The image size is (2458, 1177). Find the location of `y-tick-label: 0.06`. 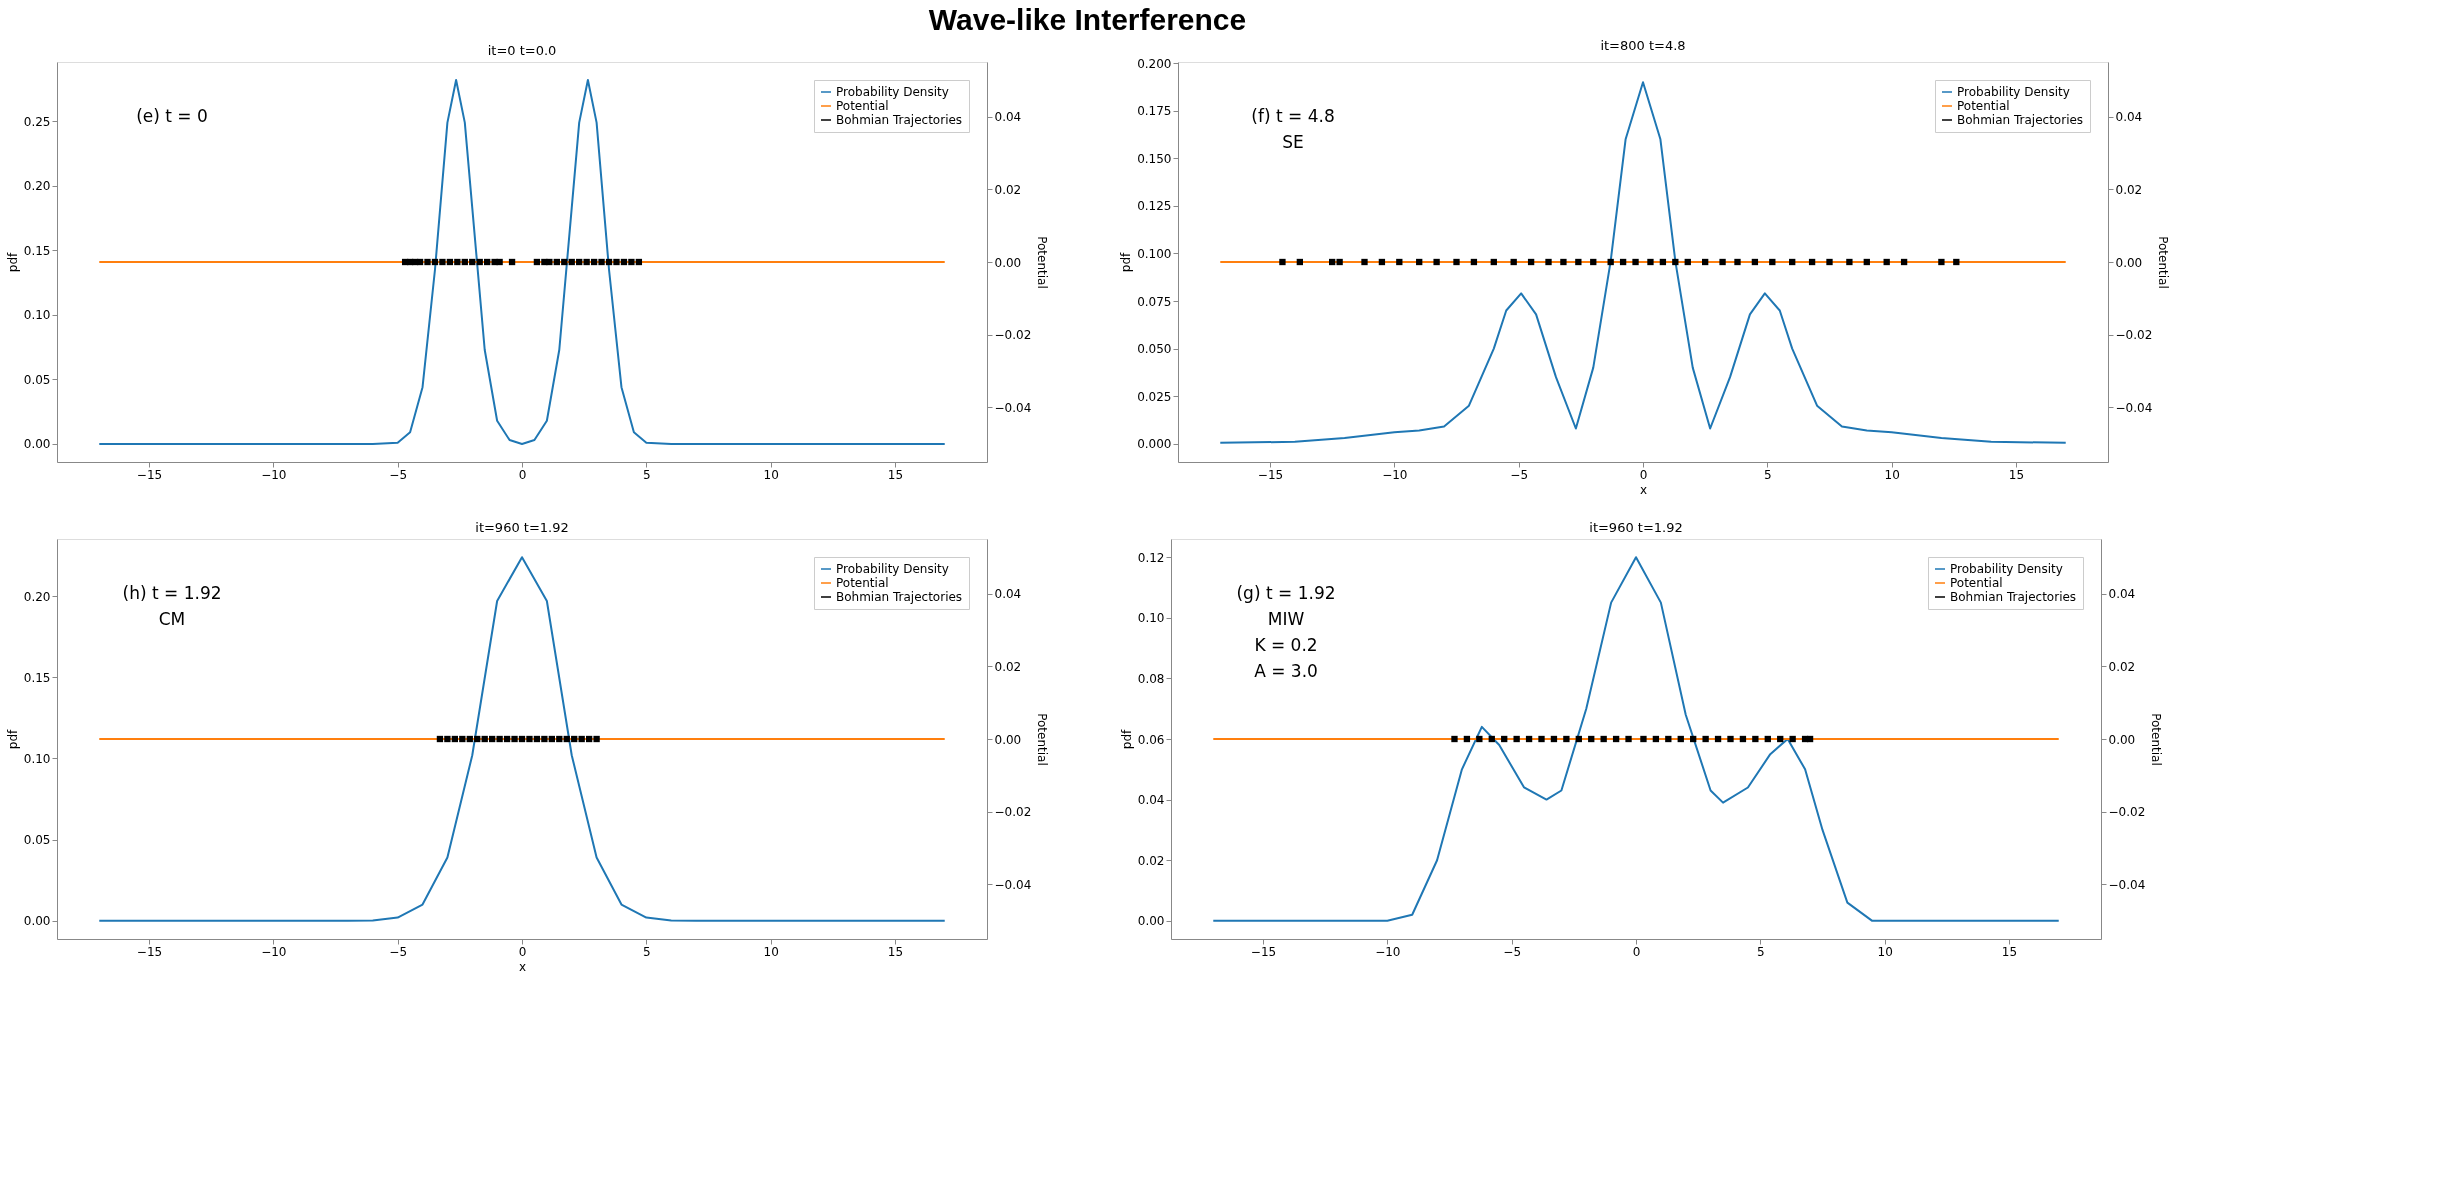

y-tick-label: 0.06 is located at coordinates (1151, 739).